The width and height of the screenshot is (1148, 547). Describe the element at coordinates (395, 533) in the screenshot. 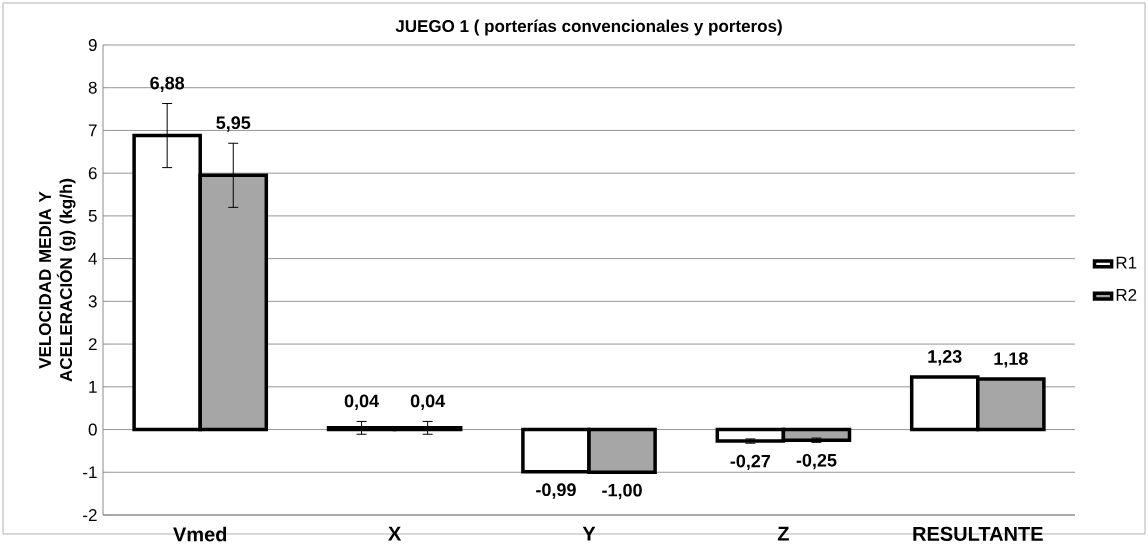

I see `x-tick-label: X` at that location.